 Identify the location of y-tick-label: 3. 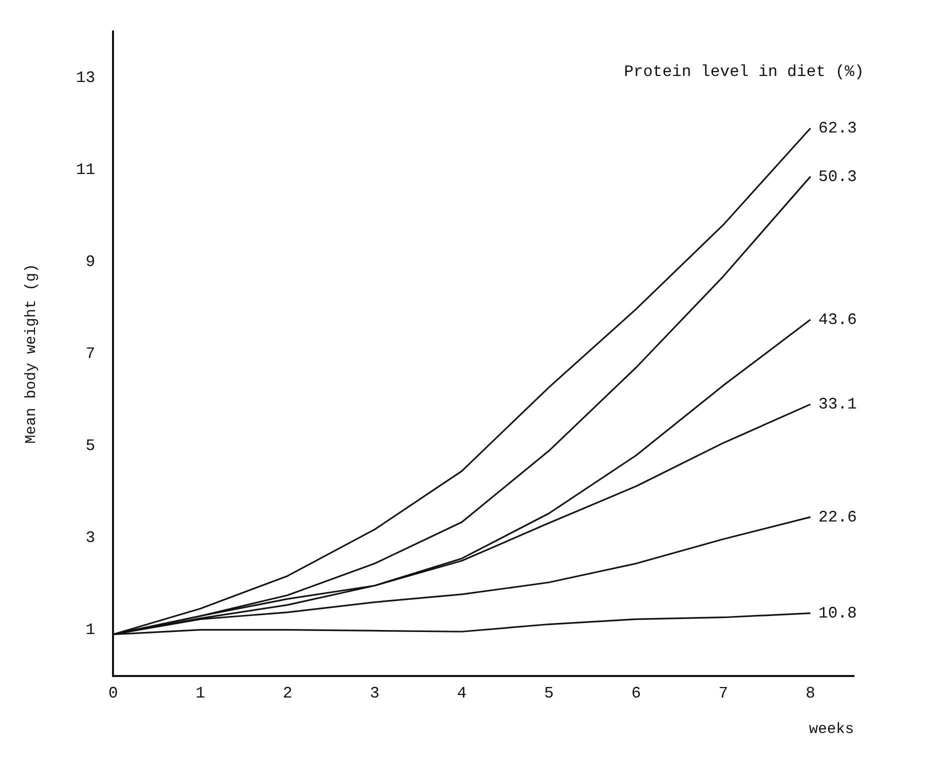
(91, 537).